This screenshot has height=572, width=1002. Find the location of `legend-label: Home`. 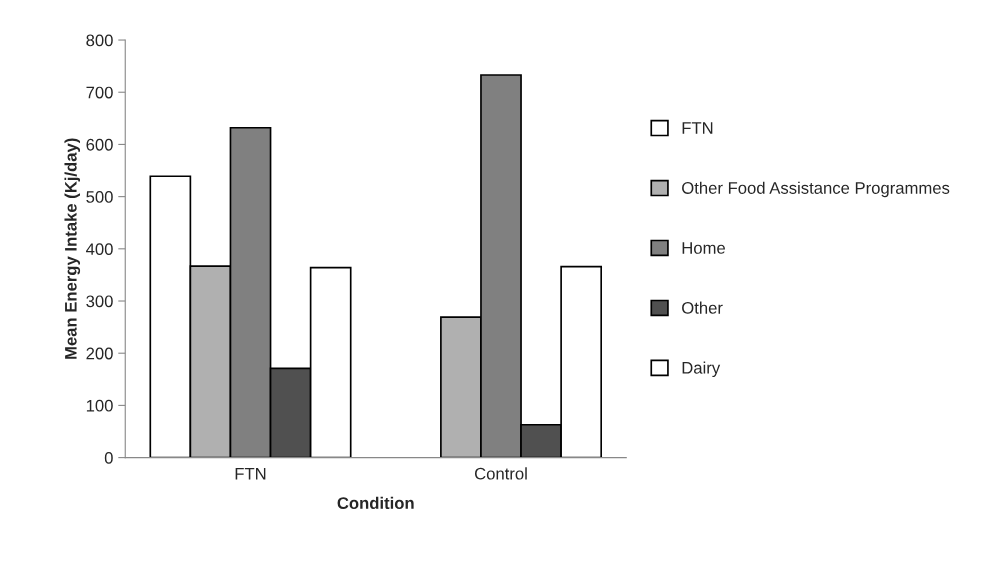

legend-label: Home is located at coordinates (703, 248).